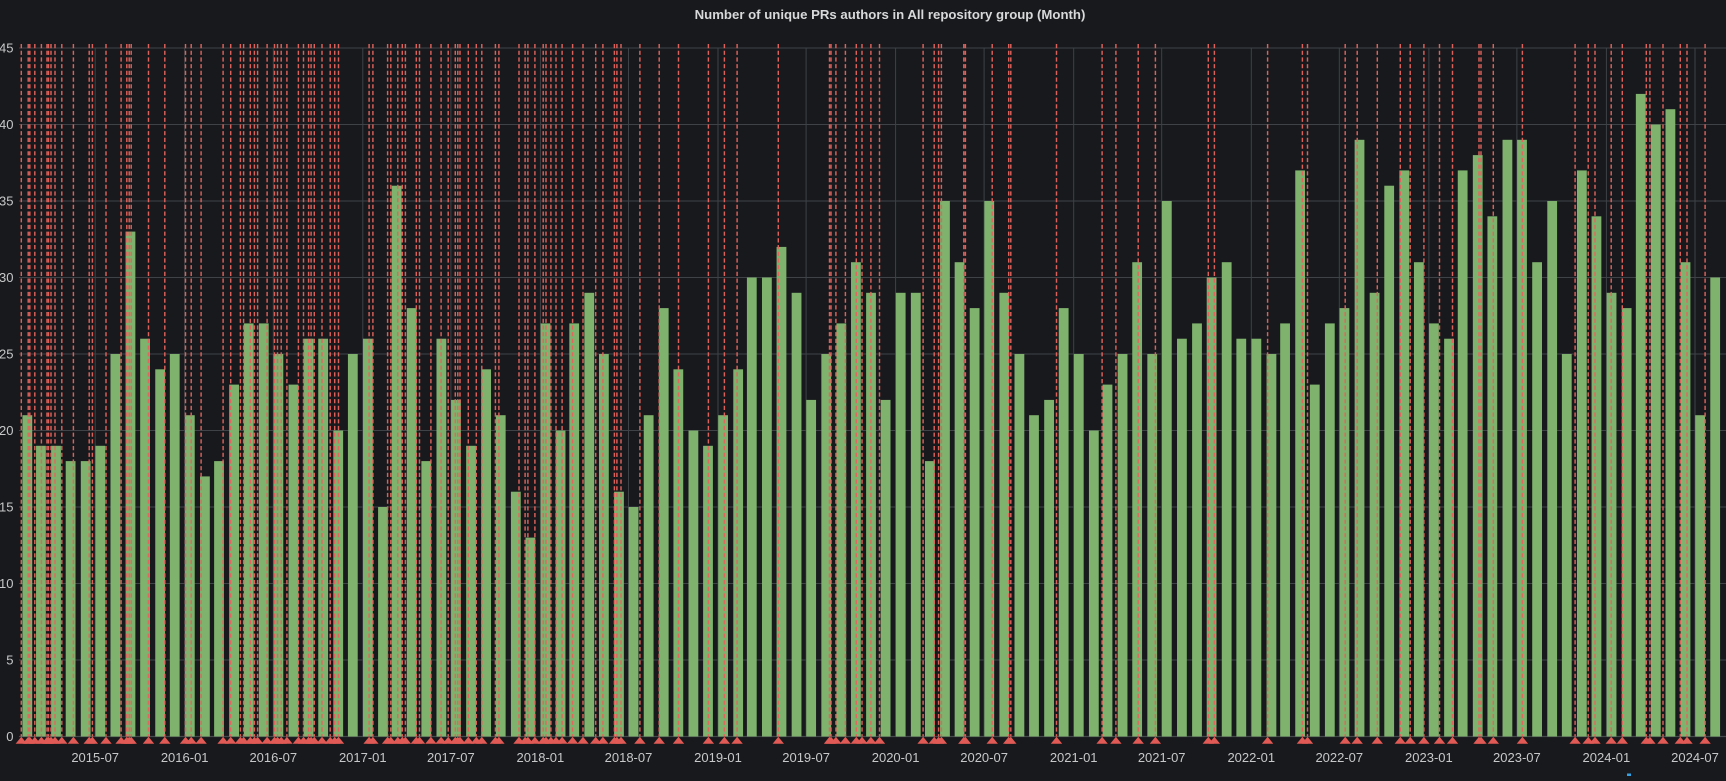 This screenshot has width=1726, height=781. What do you see at coordinates (7, 583) in the screenshot?
I see `svg-text: 10` at bounding box center [7, 583].